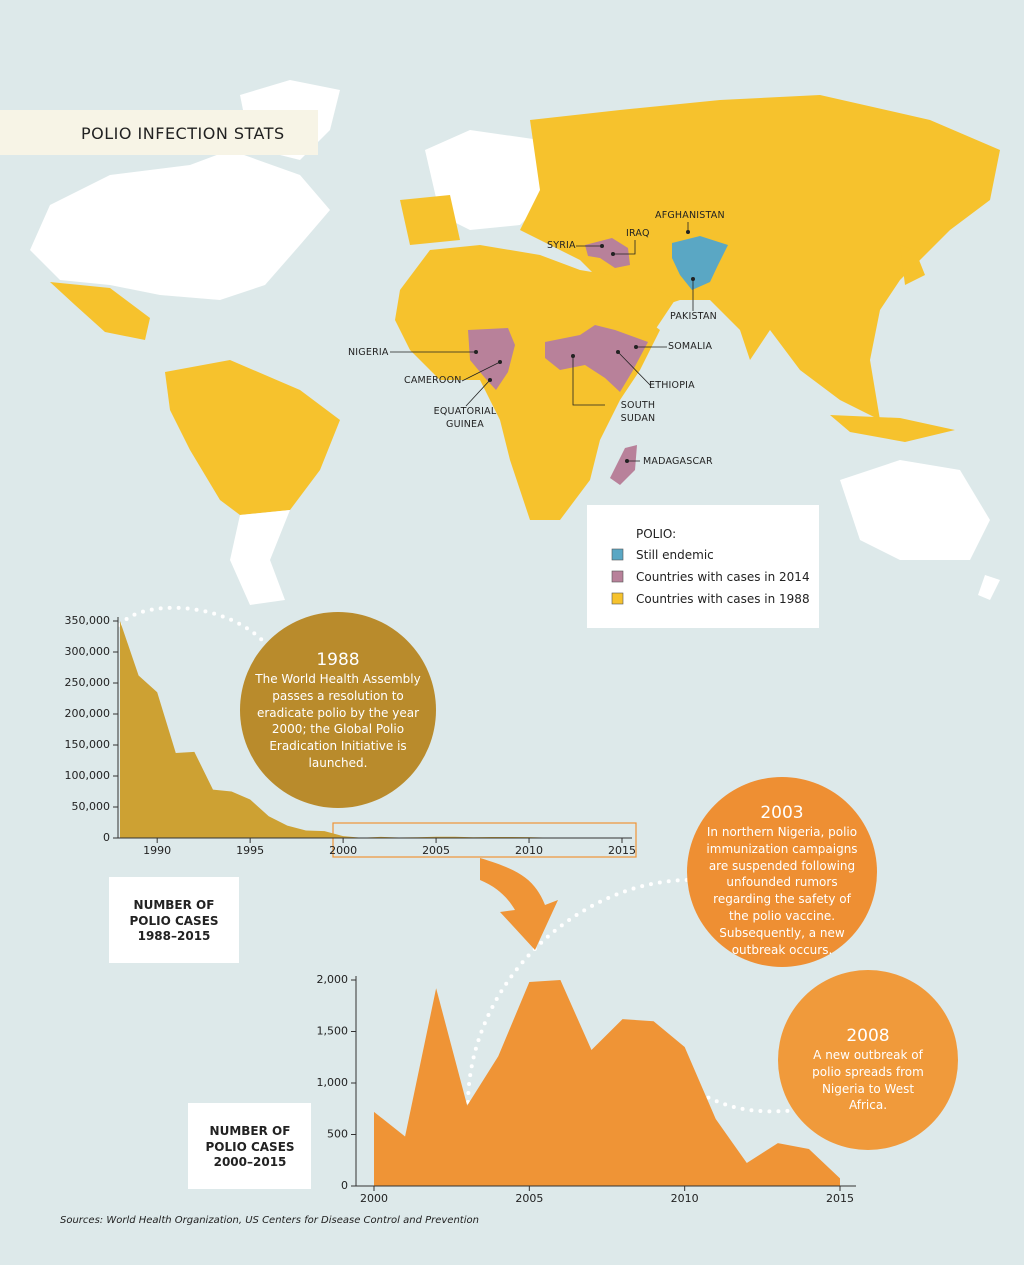  I want to click on y-tick-label: 1,500, so click(333, 1031).